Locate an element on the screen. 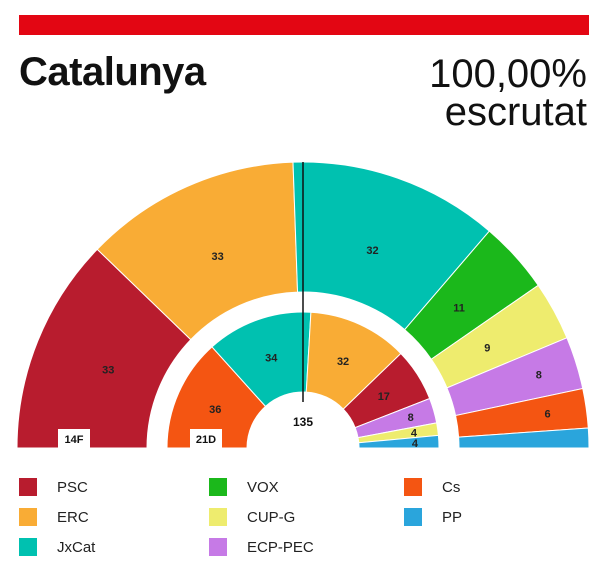 Image resolution: width=605 pixels, height=569 pixels. seat-label-14f-vox: 11 is located at coordinates (459, 308).